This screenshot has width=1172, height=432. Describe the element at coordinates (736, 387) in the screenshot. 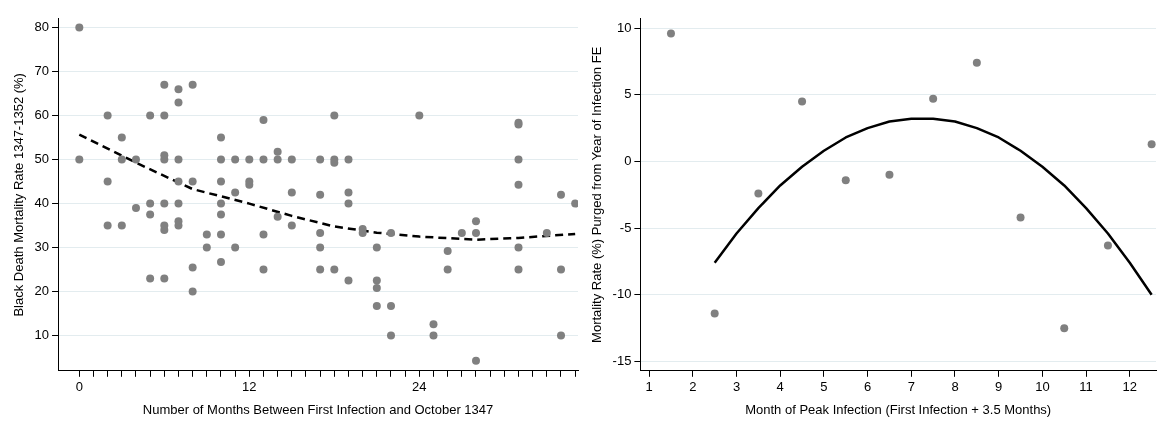

I see `x-tick-label: 3` at that location.